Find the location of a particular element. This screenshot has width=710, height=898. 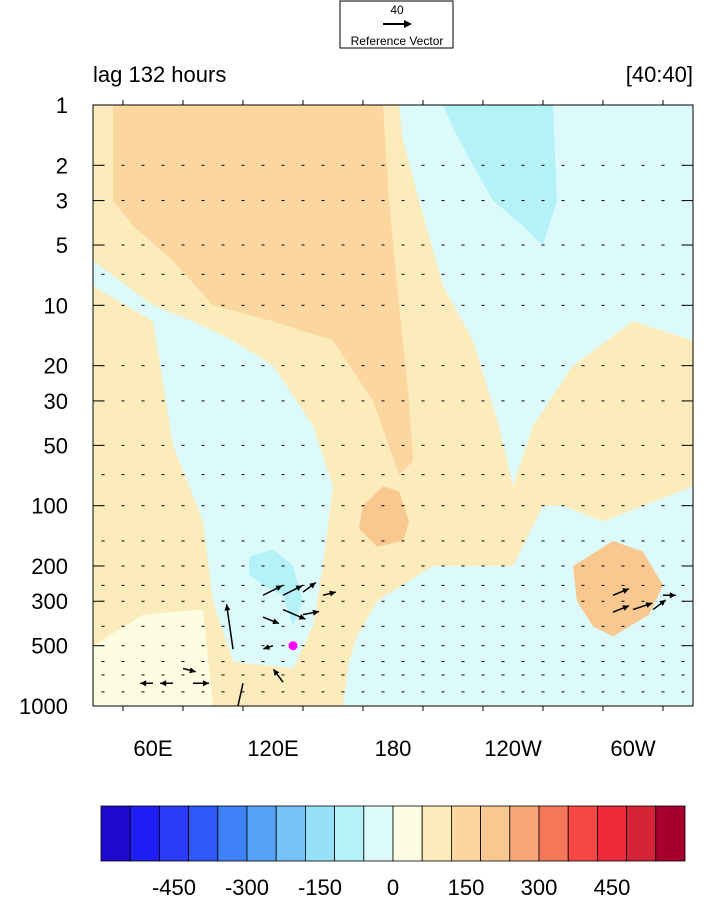

x-tick-label: 60E is located at coordinates (152, 748).